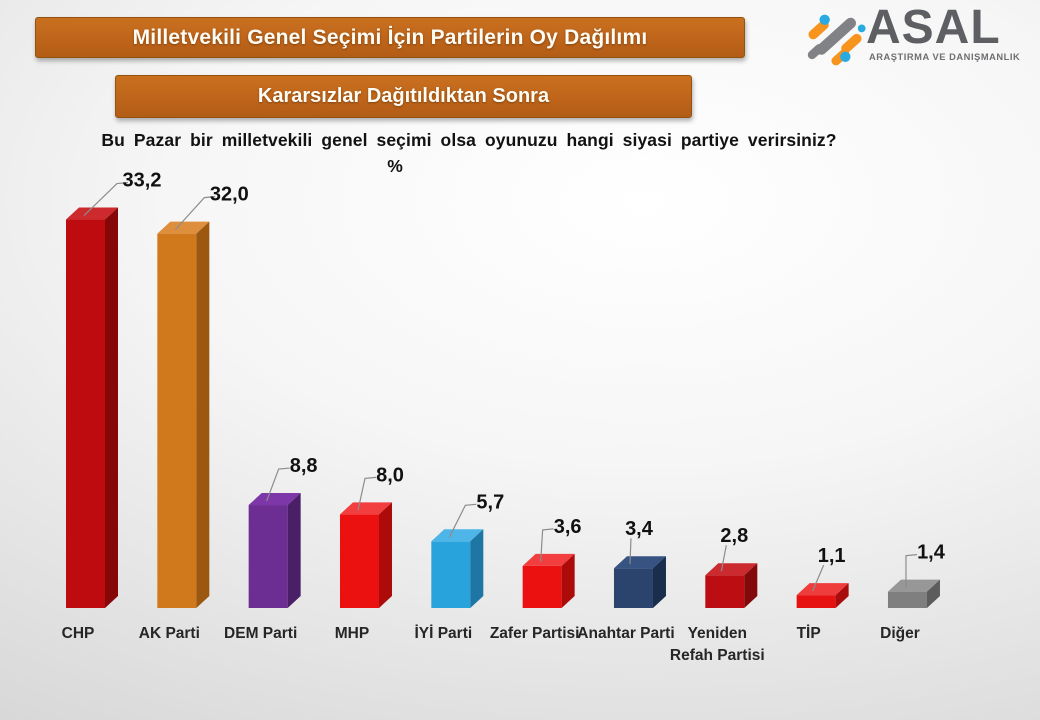  Describe the element at coordinates (260, 633) in the screenshot. I see `category-label-dem-parti: DEM Parti` at that location.